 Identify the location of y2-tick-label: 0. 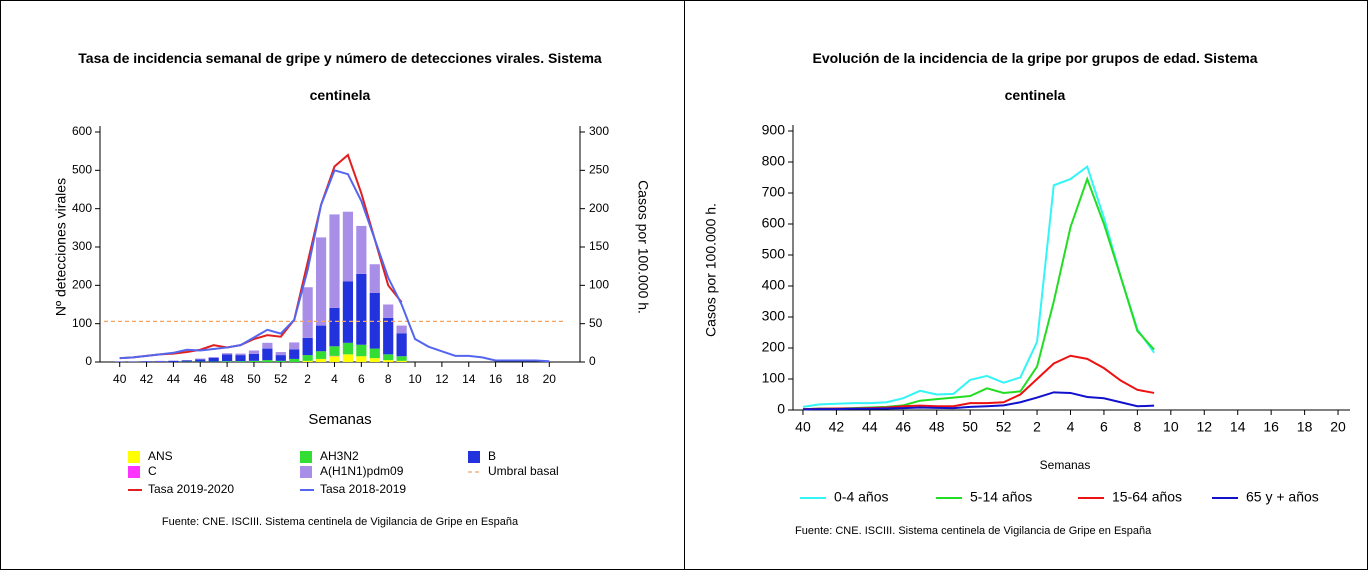
(592, 361).